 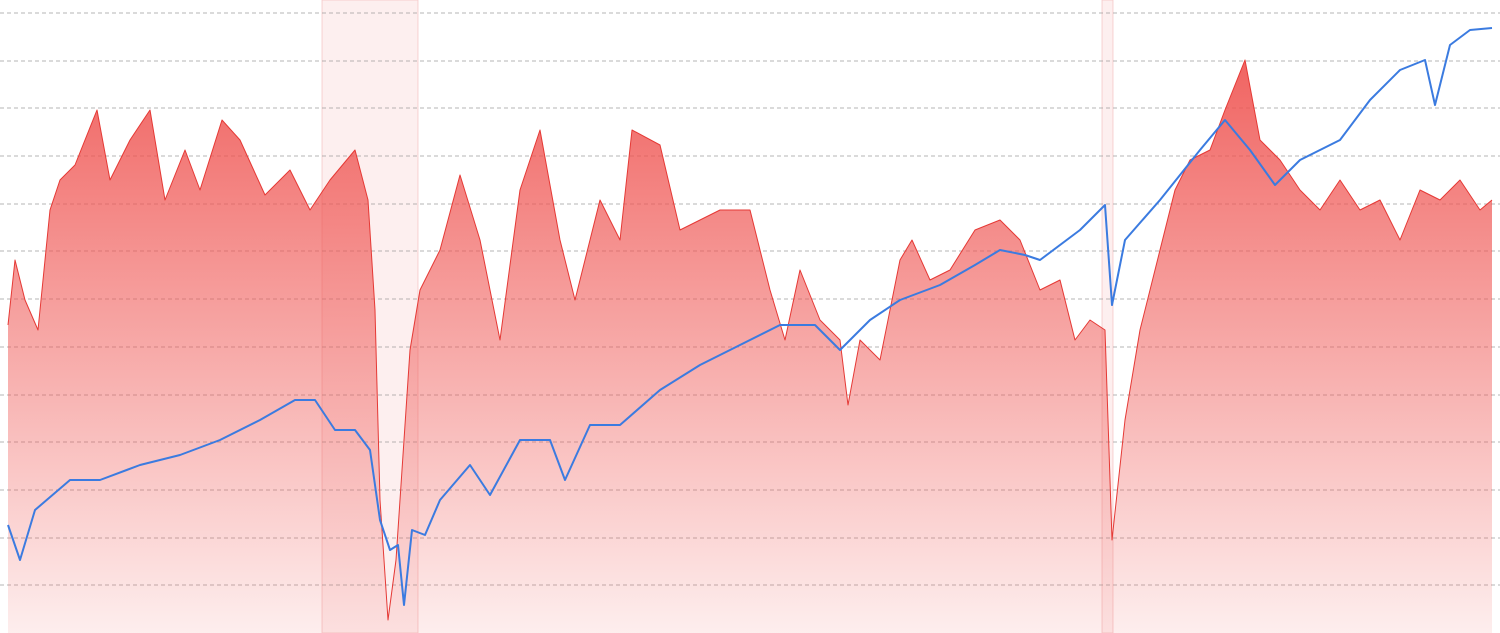 I want to click on shaded-region, so click(x=1107, y=316).